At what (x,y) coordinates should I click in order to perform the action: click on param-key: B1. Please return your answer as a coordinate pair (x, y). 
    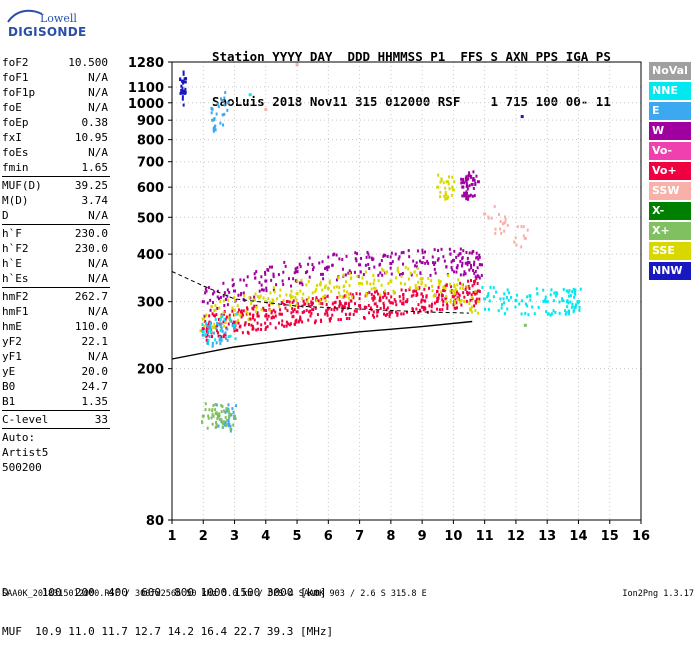
    Looking at the image, I should click on (9, 401).